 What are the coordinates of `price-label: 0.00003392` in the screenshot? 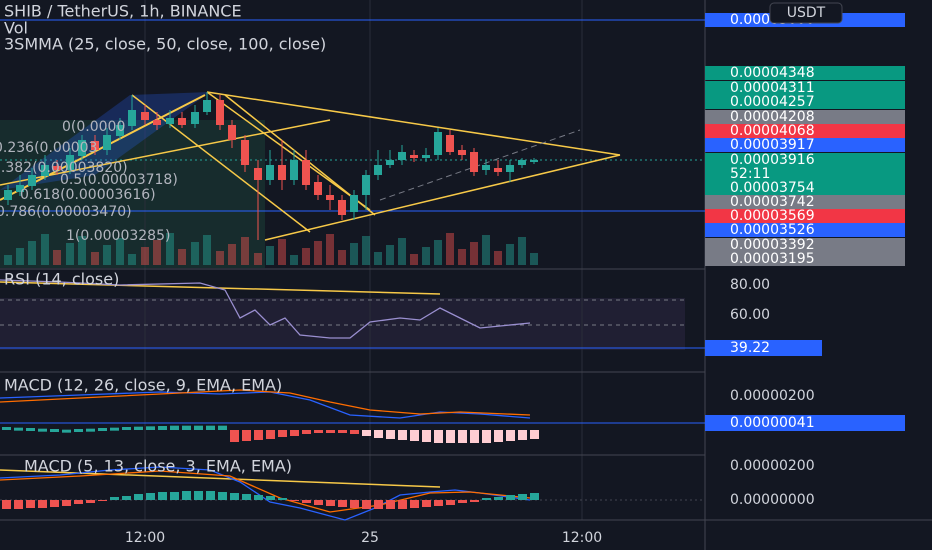 It's located at (772, 245).